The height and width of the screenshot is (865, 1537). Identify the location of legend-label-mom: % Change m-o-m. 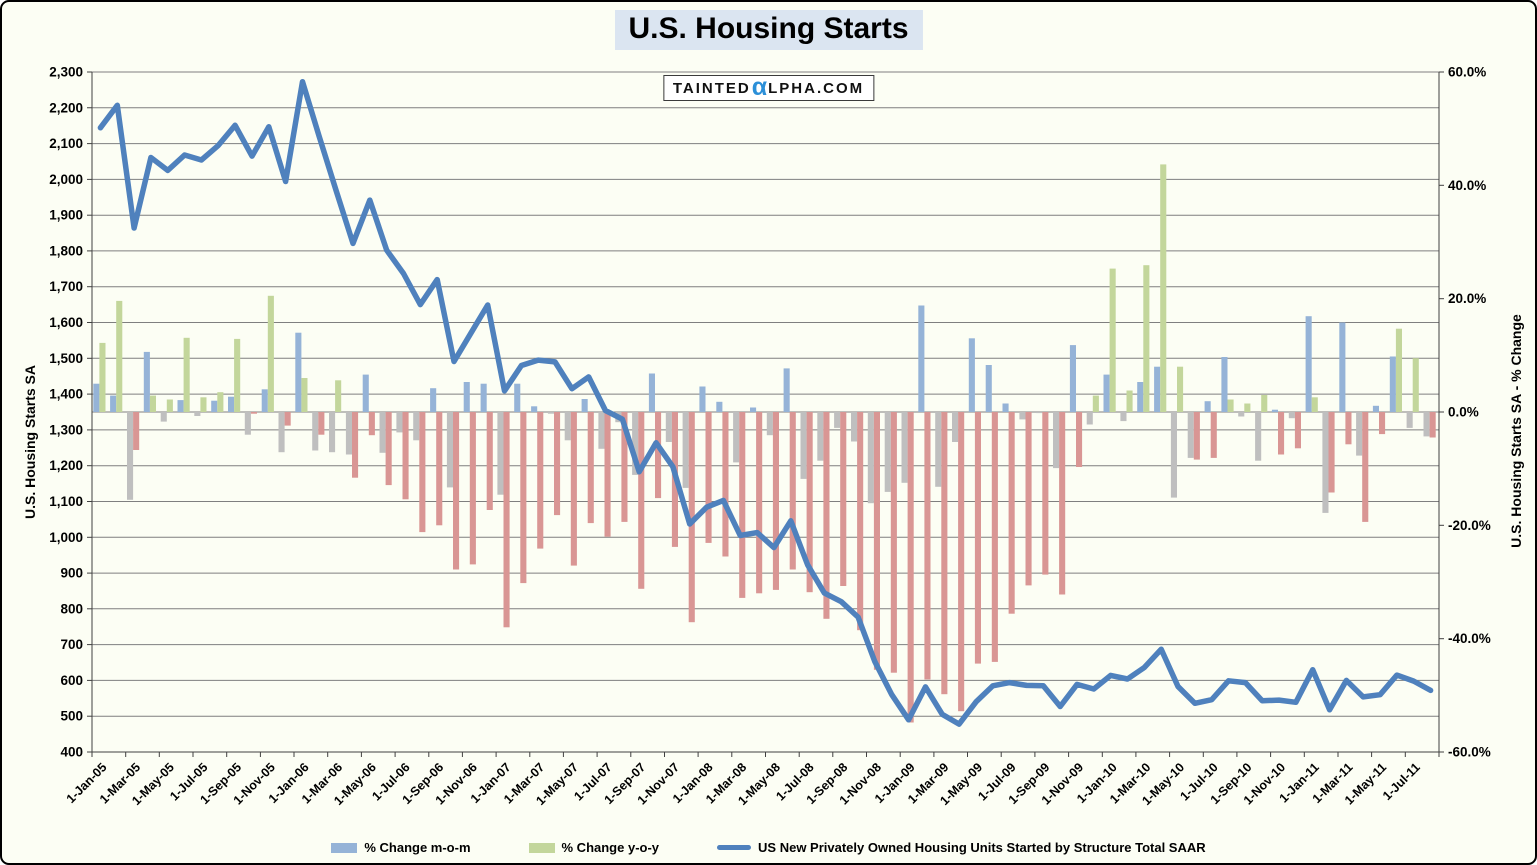
(417, 847).